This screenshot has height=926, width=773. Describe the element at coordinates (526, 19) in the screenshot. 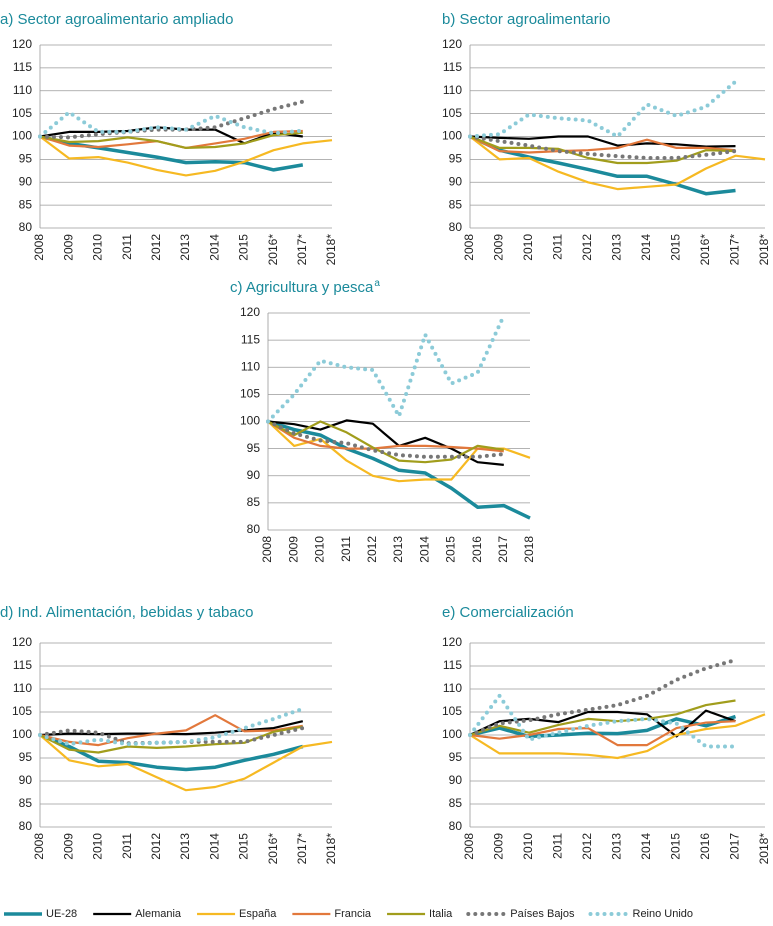

I see `chart-title: b) Sector agroalimentario` at that location.